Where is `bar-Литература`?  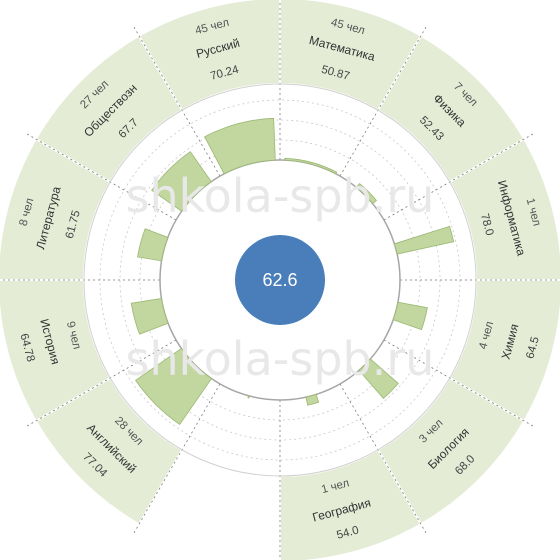
bar-Литература is located at coordinates (153, 245).